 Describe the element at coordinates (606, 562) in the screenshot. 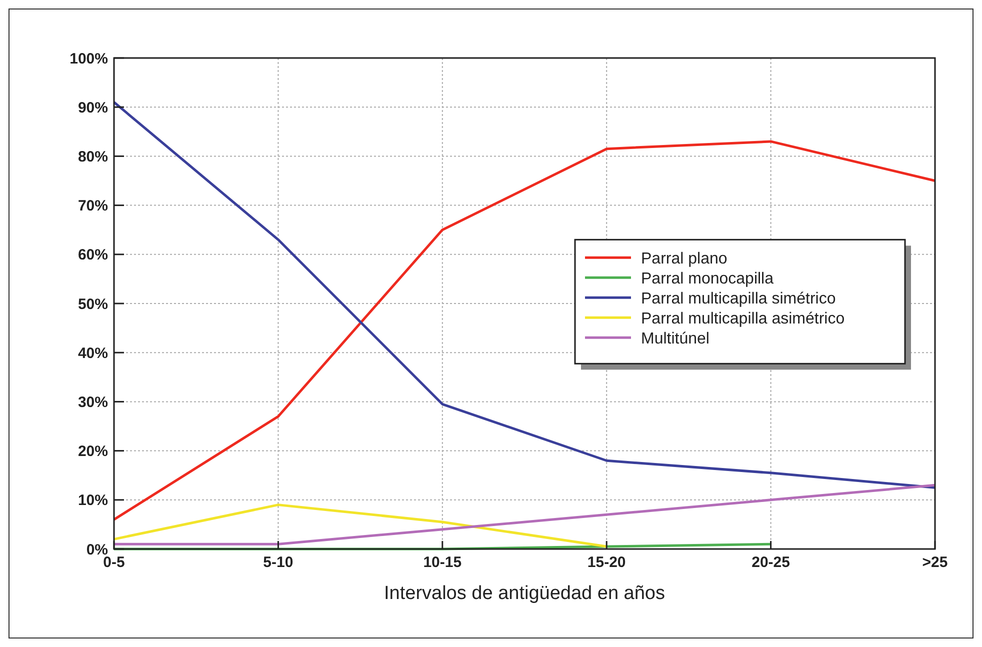

I see `x-tick-label: 15-20` at that location.